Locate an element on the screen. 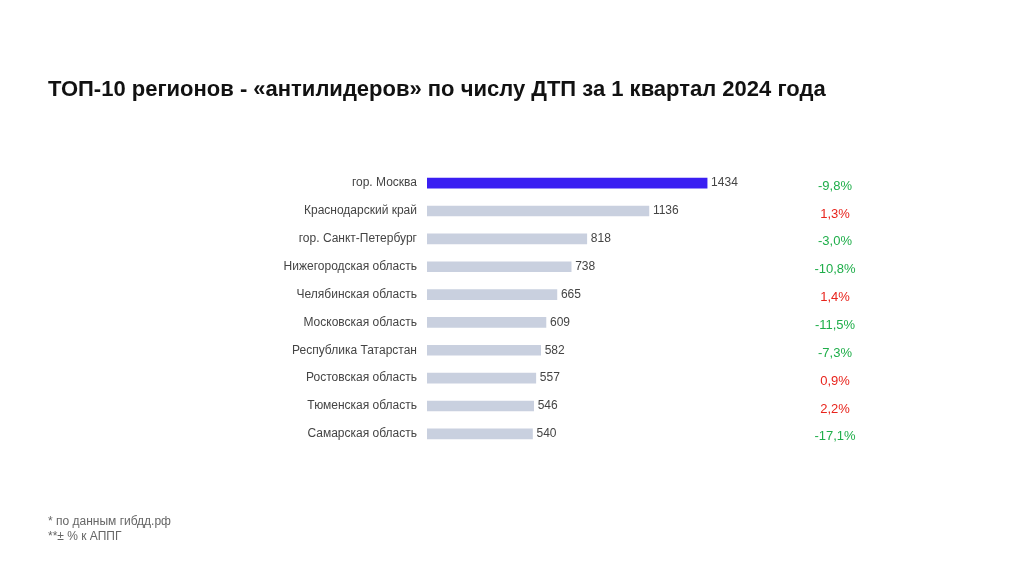  data-label: 557 is located at coordinates (550, 377).